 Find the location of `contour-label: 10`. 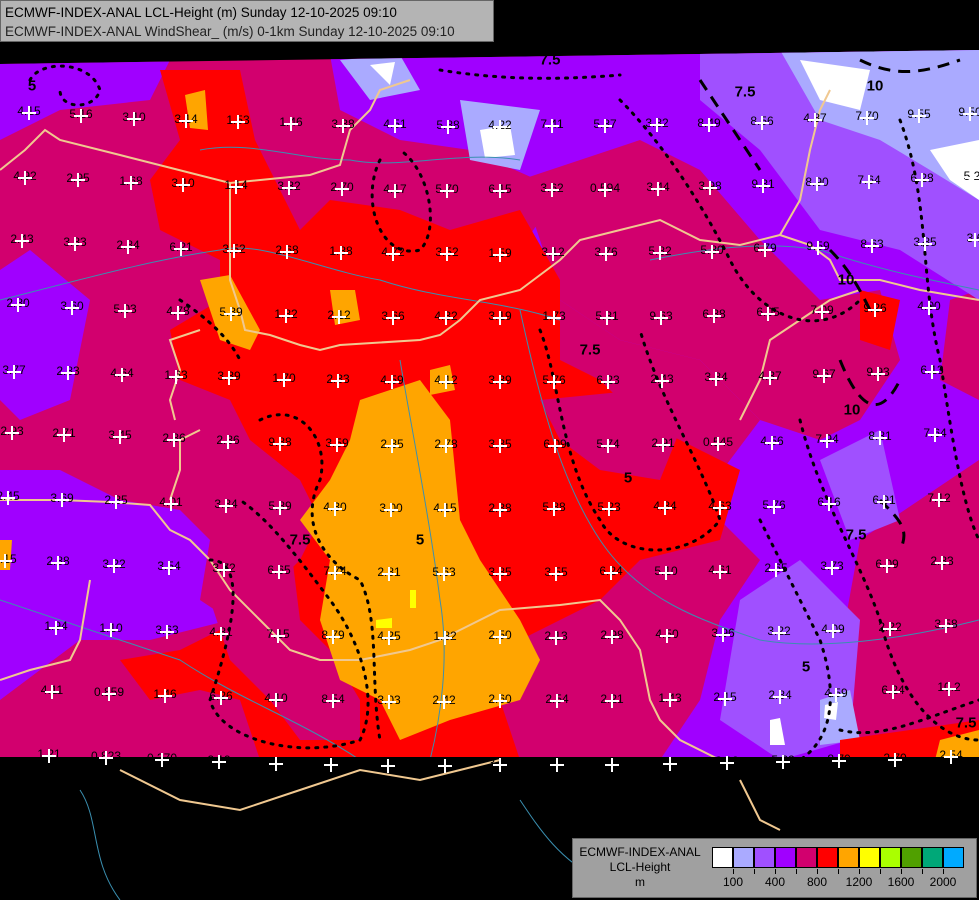

contour-label: 10 is located at coordinates (852, 410).